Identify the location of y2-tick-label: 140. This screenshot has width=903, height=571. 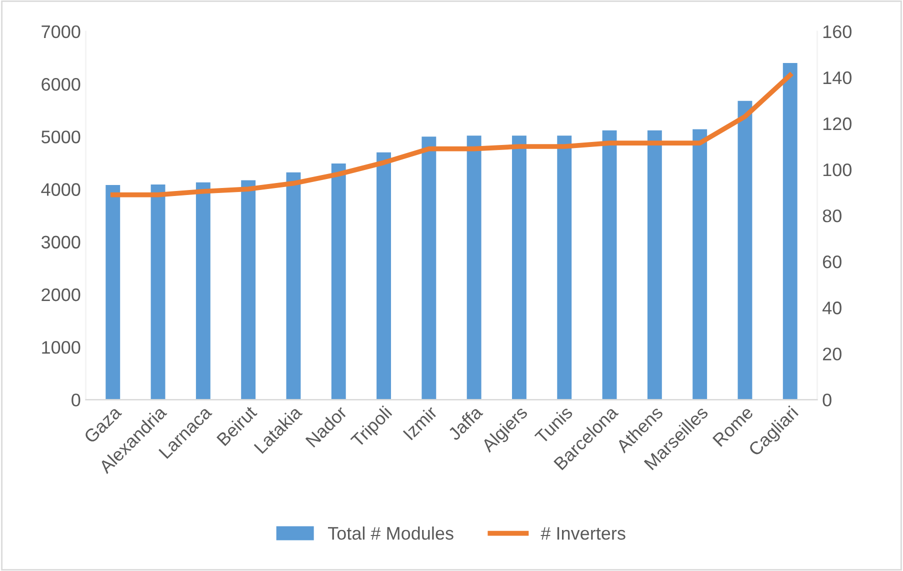
(837, 77).